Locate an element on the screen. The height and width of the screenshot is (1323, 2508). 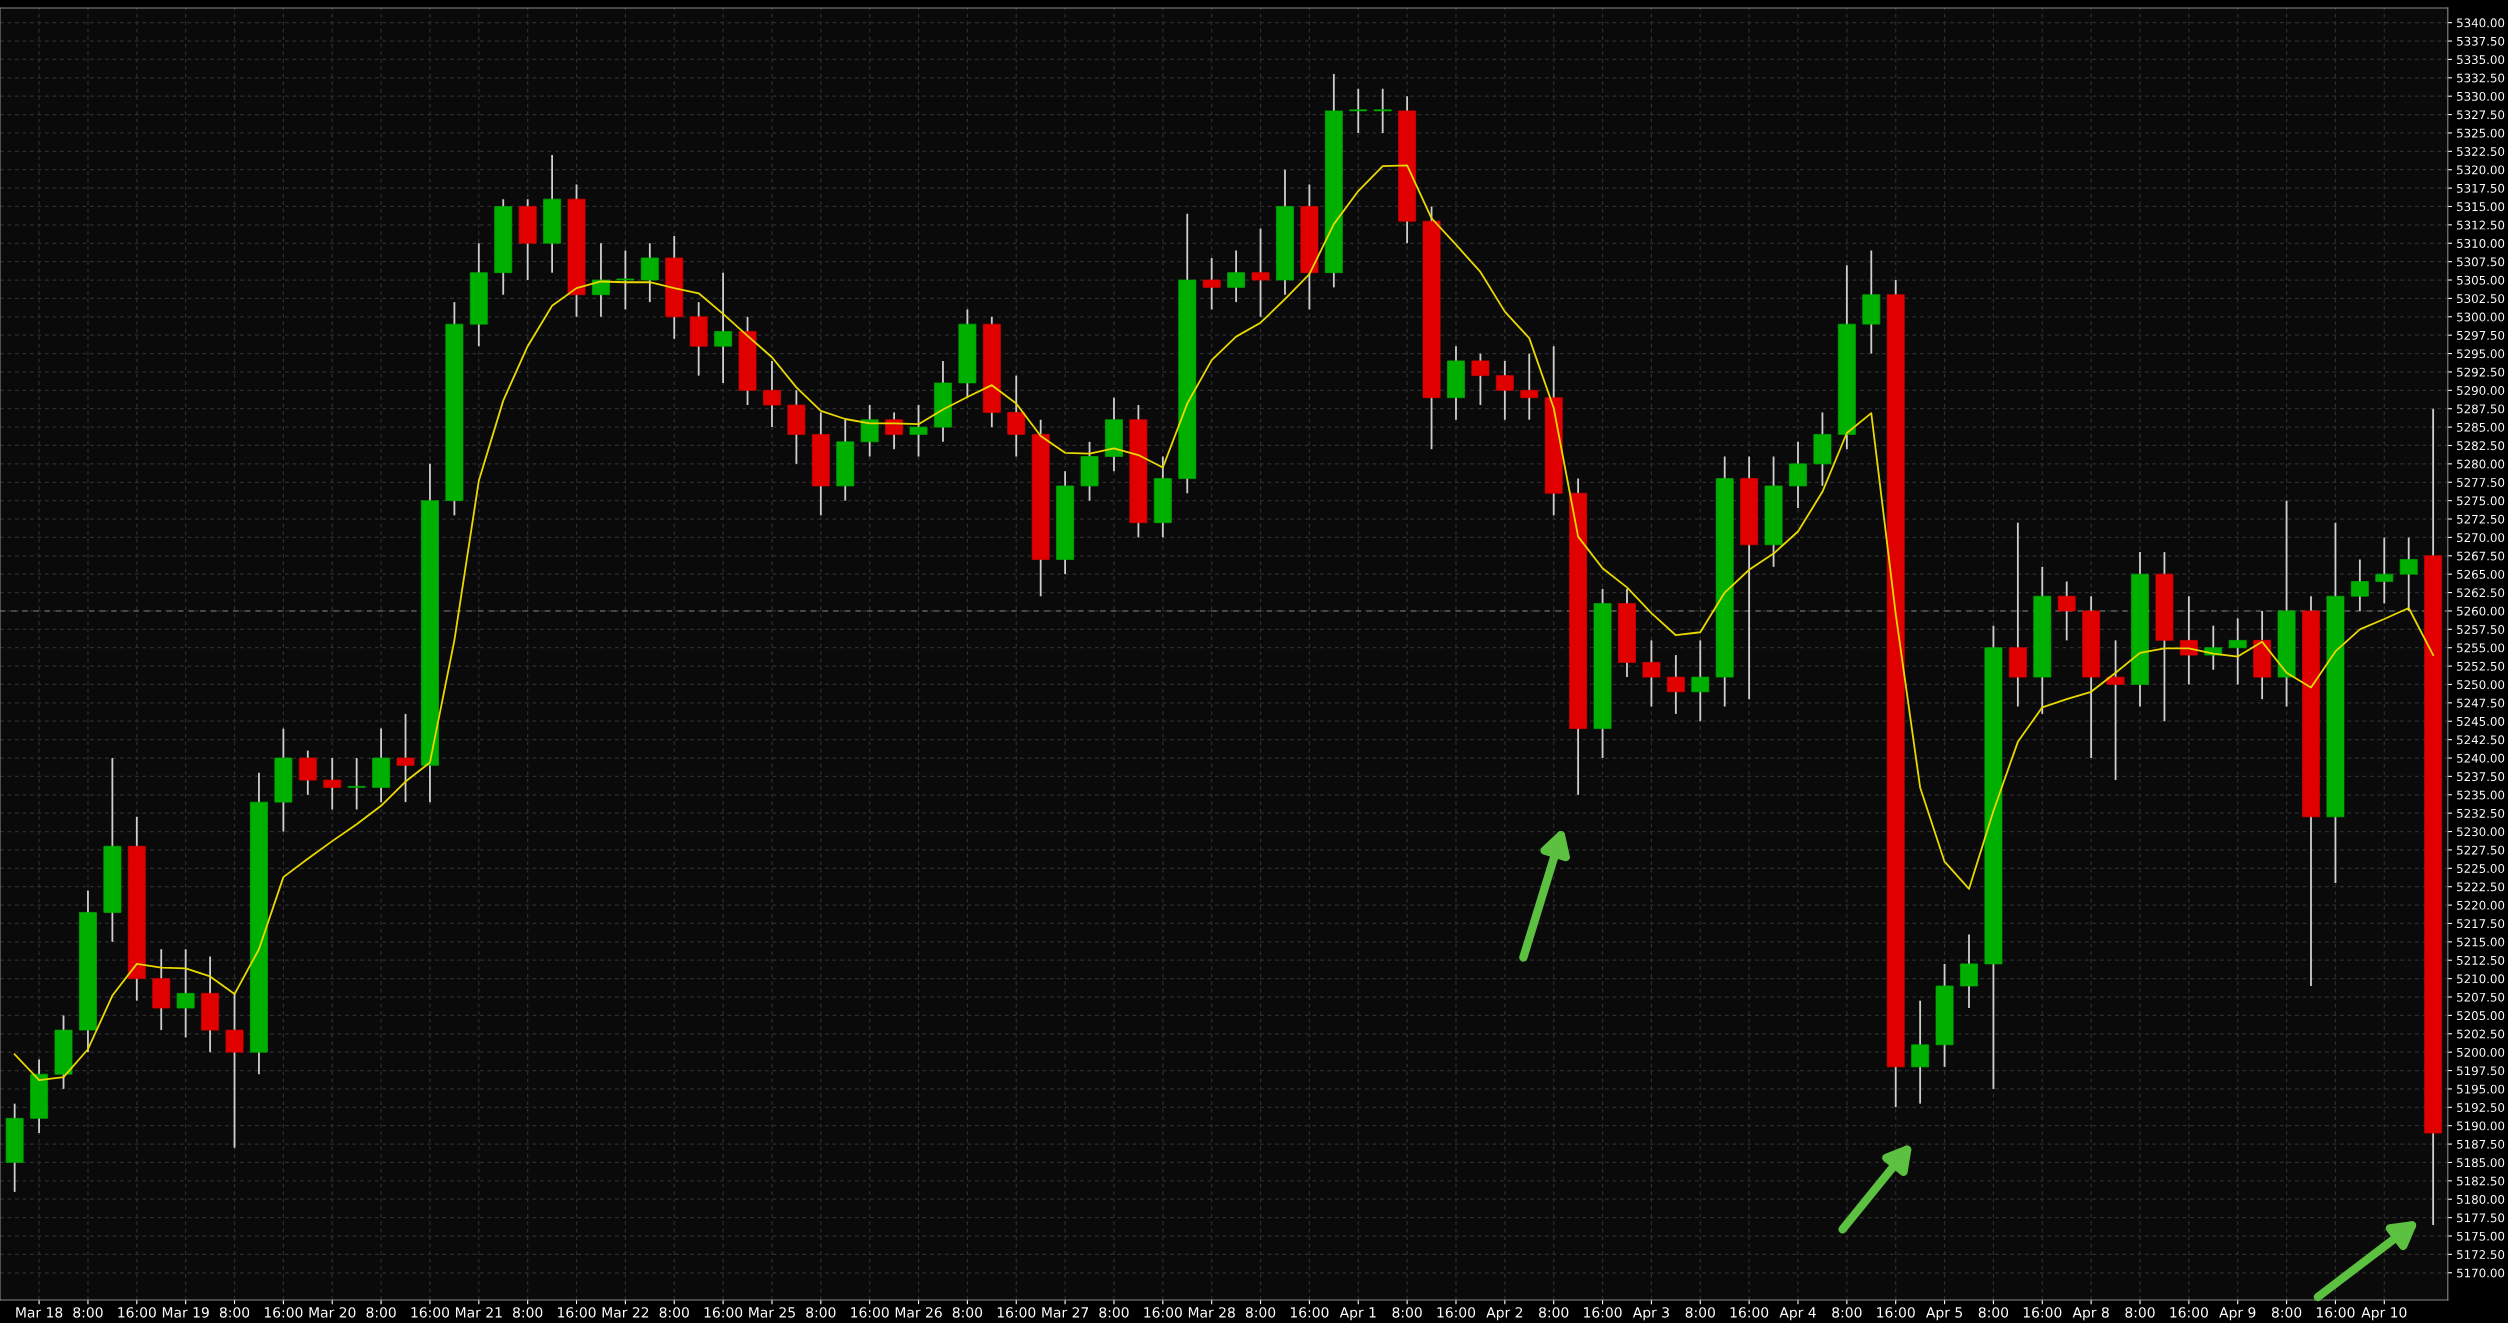
y-tick-label: 5197.50 is located at coordinates (2481, 1071).